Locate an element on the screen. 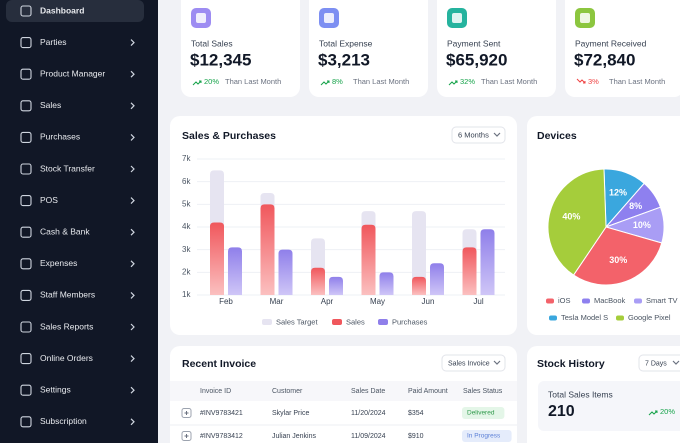 The width and height of the screenshot is (680, 443). sidebar-item: Settings is located at coordinates (77, 390).